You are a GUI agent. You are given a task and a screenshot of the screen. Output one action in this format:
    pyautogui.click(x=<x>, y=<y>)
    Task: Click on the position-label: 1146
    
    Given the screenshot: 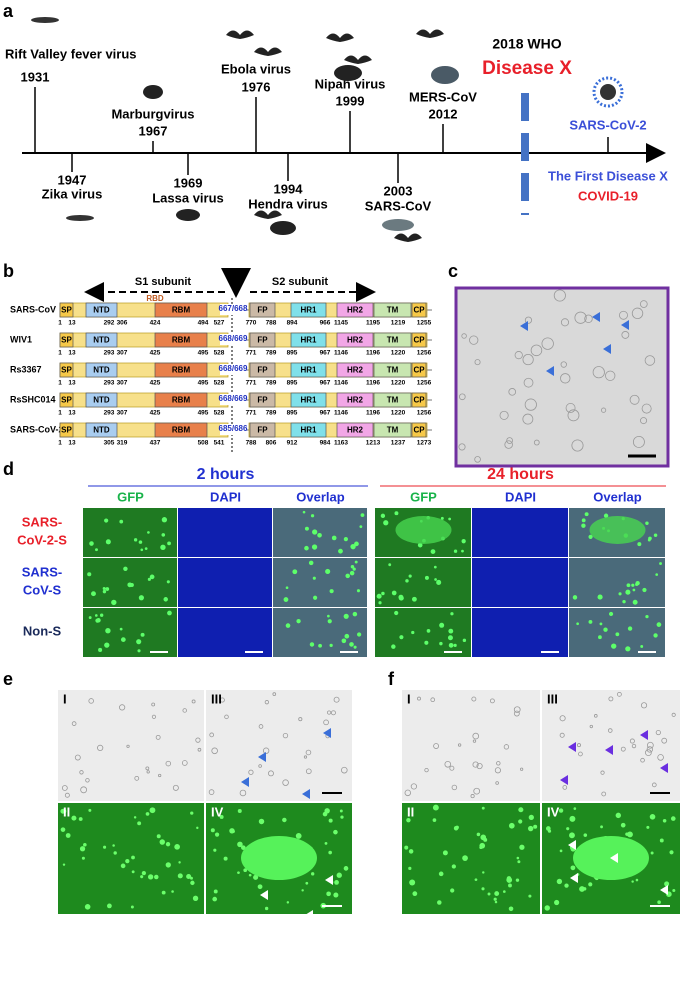 What is the action you would take?
    pyautogui.click(x=341, y=353)
    